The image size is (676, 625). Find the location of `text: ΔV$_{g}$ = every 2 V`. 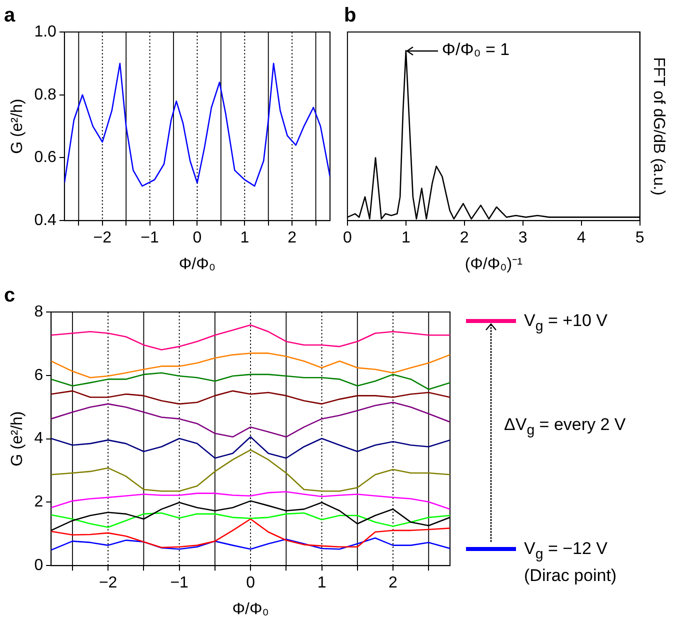

text: ΔV$_{g}$ = every 2 V is located at coordinates (565, 426).